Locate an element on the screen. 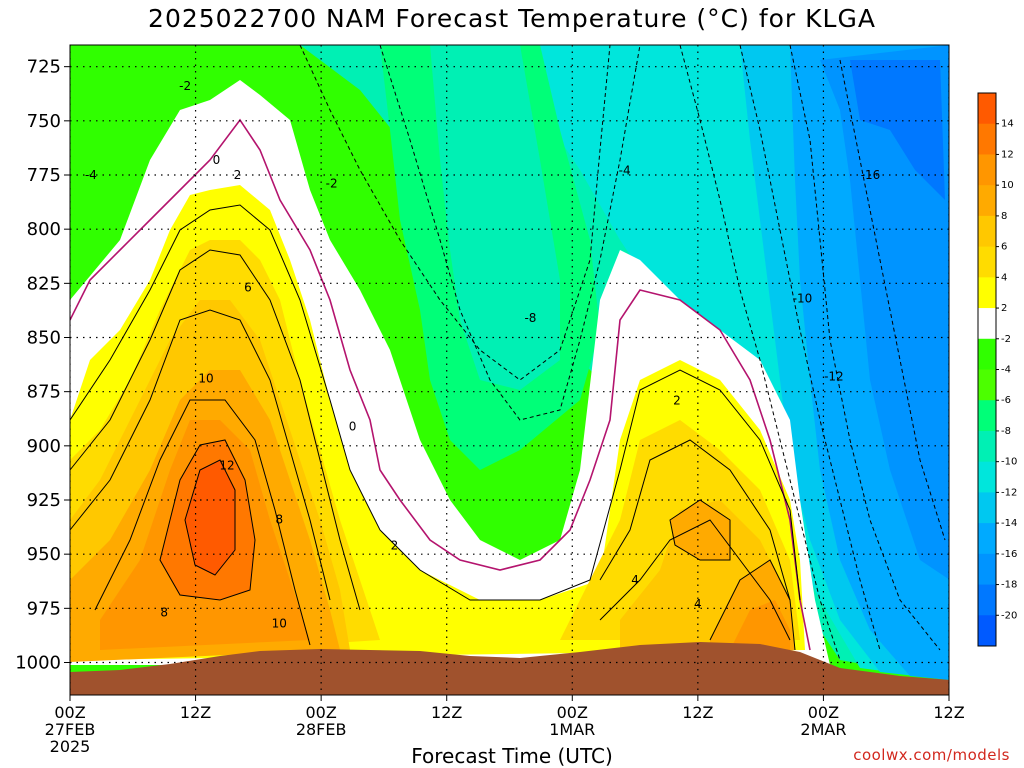 The width and height of the screenshot is (1024, 768). colorbar-tick-label: 12 is located at coordinates (1007, 154).